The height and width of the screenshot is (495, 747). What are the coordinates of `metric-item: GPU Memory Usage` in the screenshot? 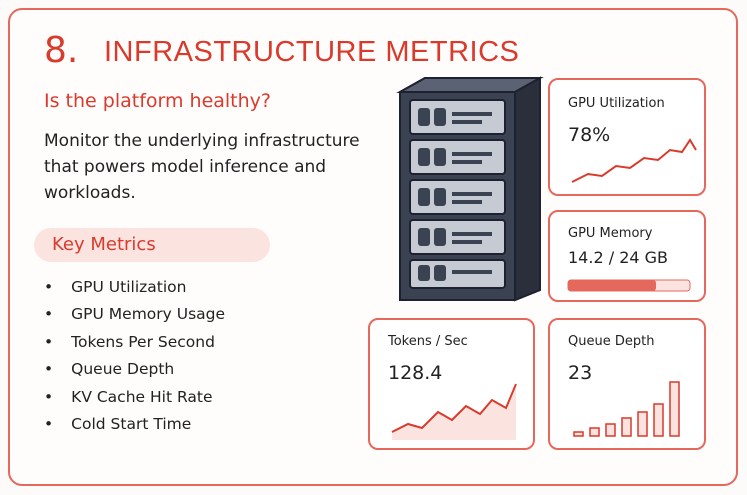 It's located at (134, 318).